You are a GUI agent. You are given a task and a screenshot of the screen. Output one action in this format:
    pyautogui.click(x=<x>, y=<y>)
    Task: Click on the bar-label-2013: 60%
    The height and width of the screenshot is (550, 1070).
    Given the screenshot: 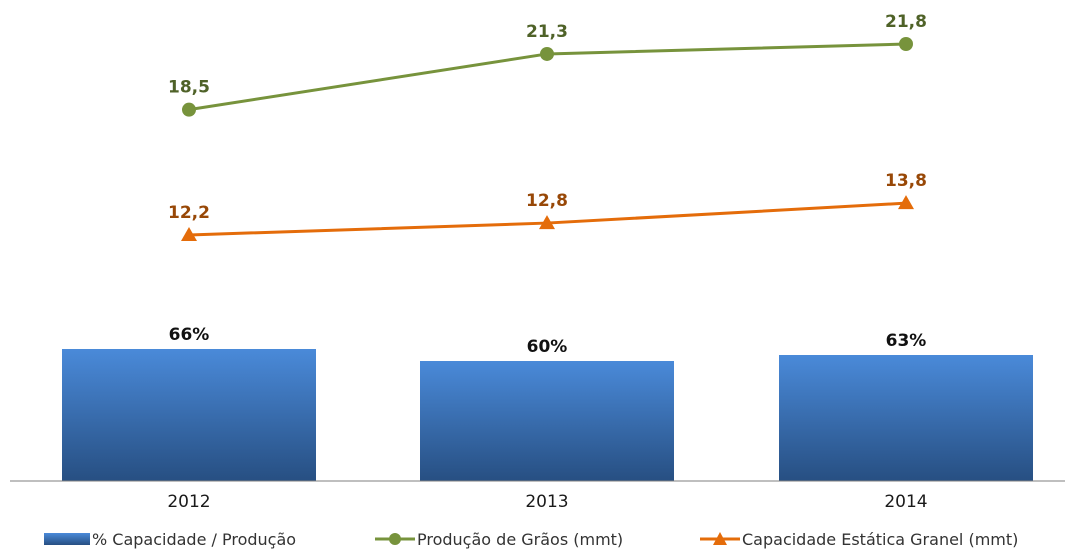 What is the action you would take?
    pyautogui.click(x=547, y=347)
    